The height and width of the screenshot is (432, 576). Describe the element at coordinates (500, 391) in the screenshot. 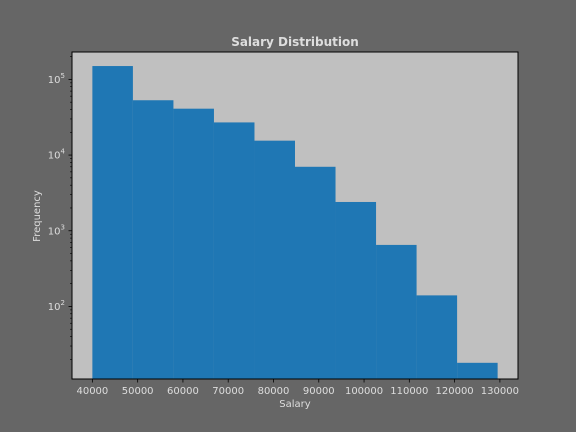

I see `x-tick-label: 130000` at that location.